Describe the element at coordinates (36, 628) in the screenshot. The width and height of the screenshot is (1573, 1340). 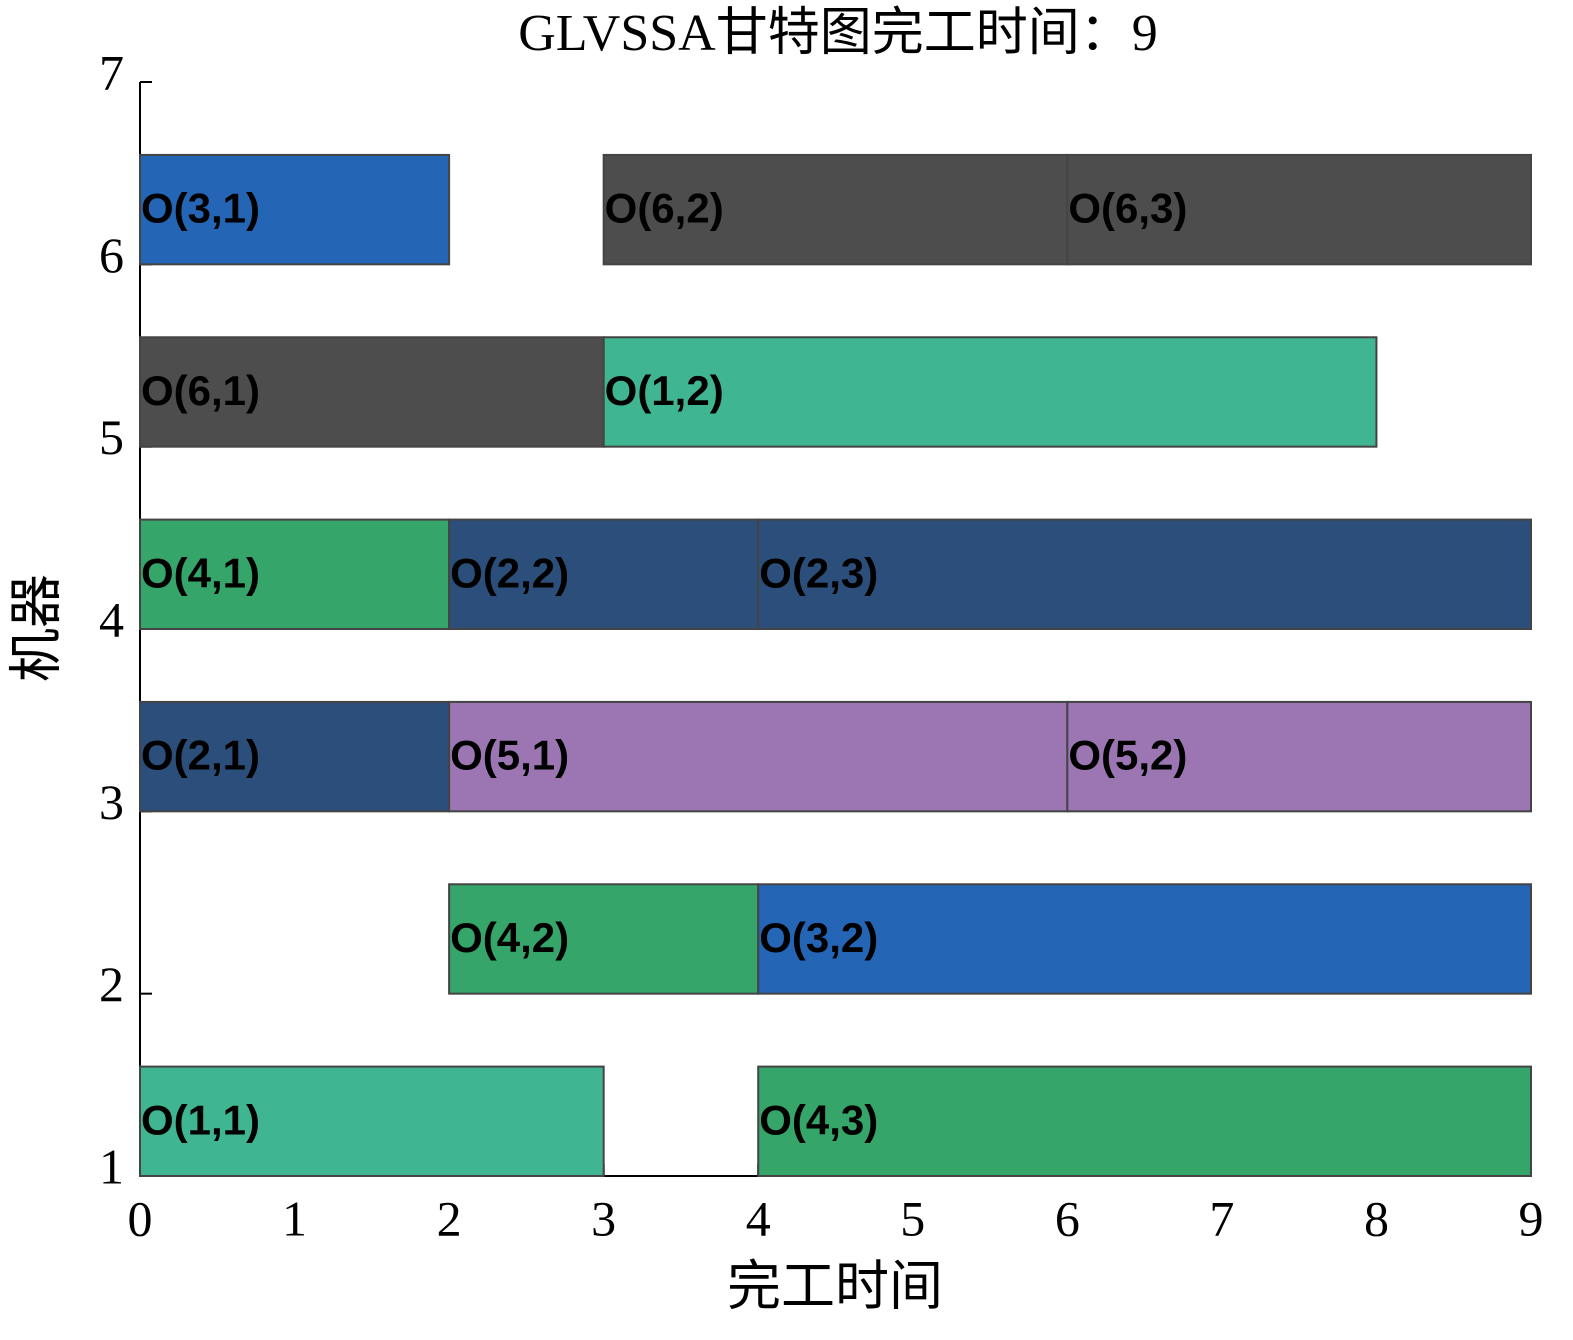
I see `y-axis-label: 机器` at that location.